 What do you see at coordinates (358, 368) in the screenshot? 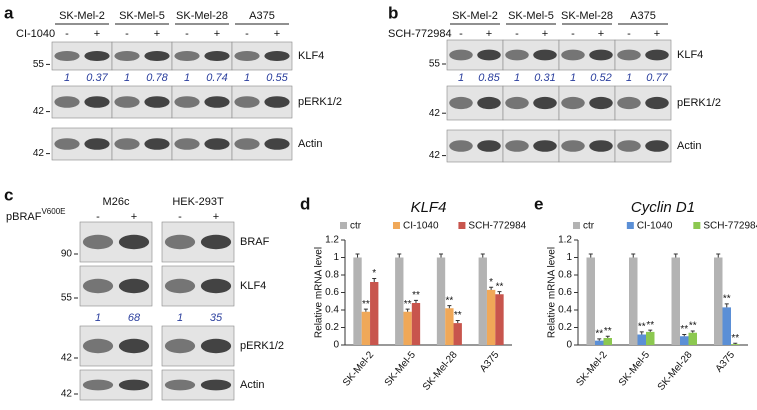
I see `x-tick-label: SK-Mel-2` at bounding box center [358, 368].